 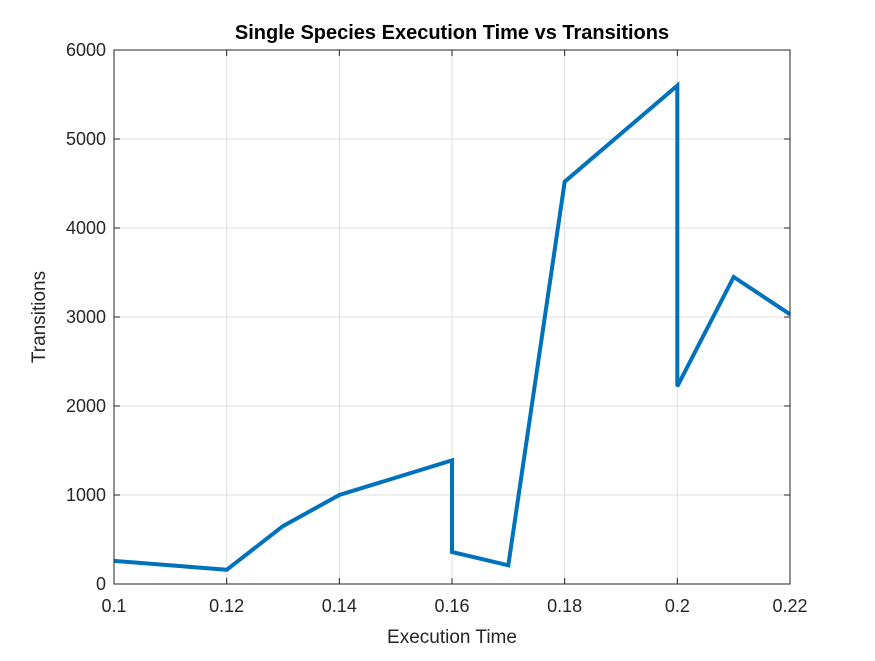 I want to click on x-tick-label: 0.1, so click(x=113, y=606).